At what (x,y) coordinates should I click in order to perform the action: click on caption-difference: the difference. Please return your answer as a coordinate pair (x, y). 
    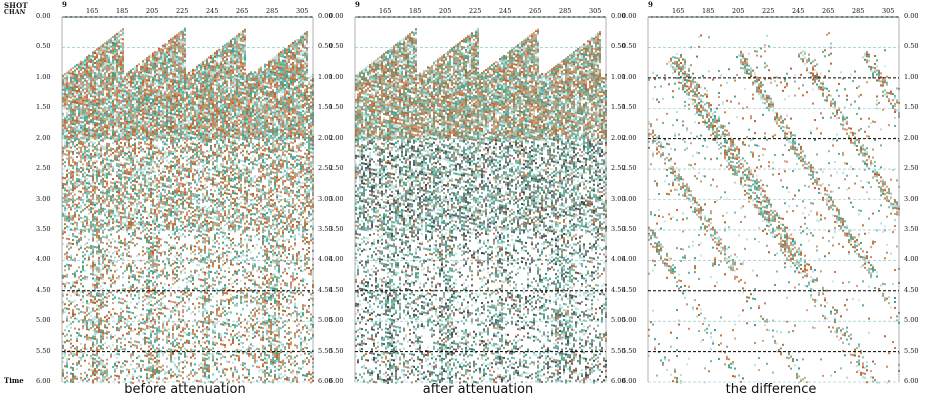
    Looking at the image, I should click on (771, 392).